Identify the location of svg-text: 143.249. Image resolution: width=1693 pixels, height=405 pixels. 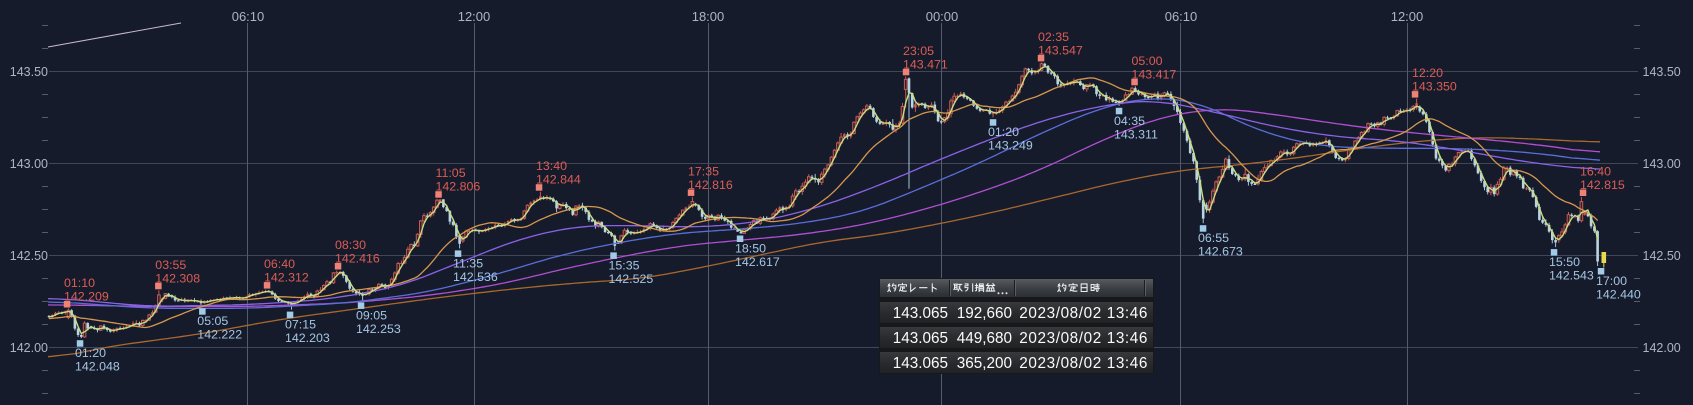
(1010, 146).